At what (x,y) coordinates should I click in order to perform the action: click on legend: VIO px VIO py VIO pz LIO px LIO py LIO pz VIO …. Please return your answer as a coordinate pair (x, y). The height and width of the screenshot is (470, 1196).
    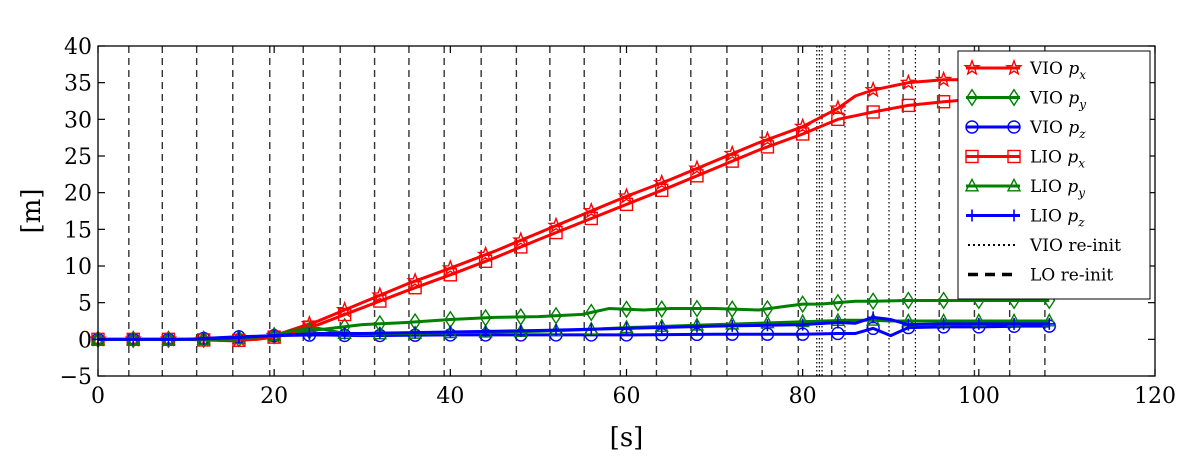
    Looking at the image, I should click on (1054, 175).